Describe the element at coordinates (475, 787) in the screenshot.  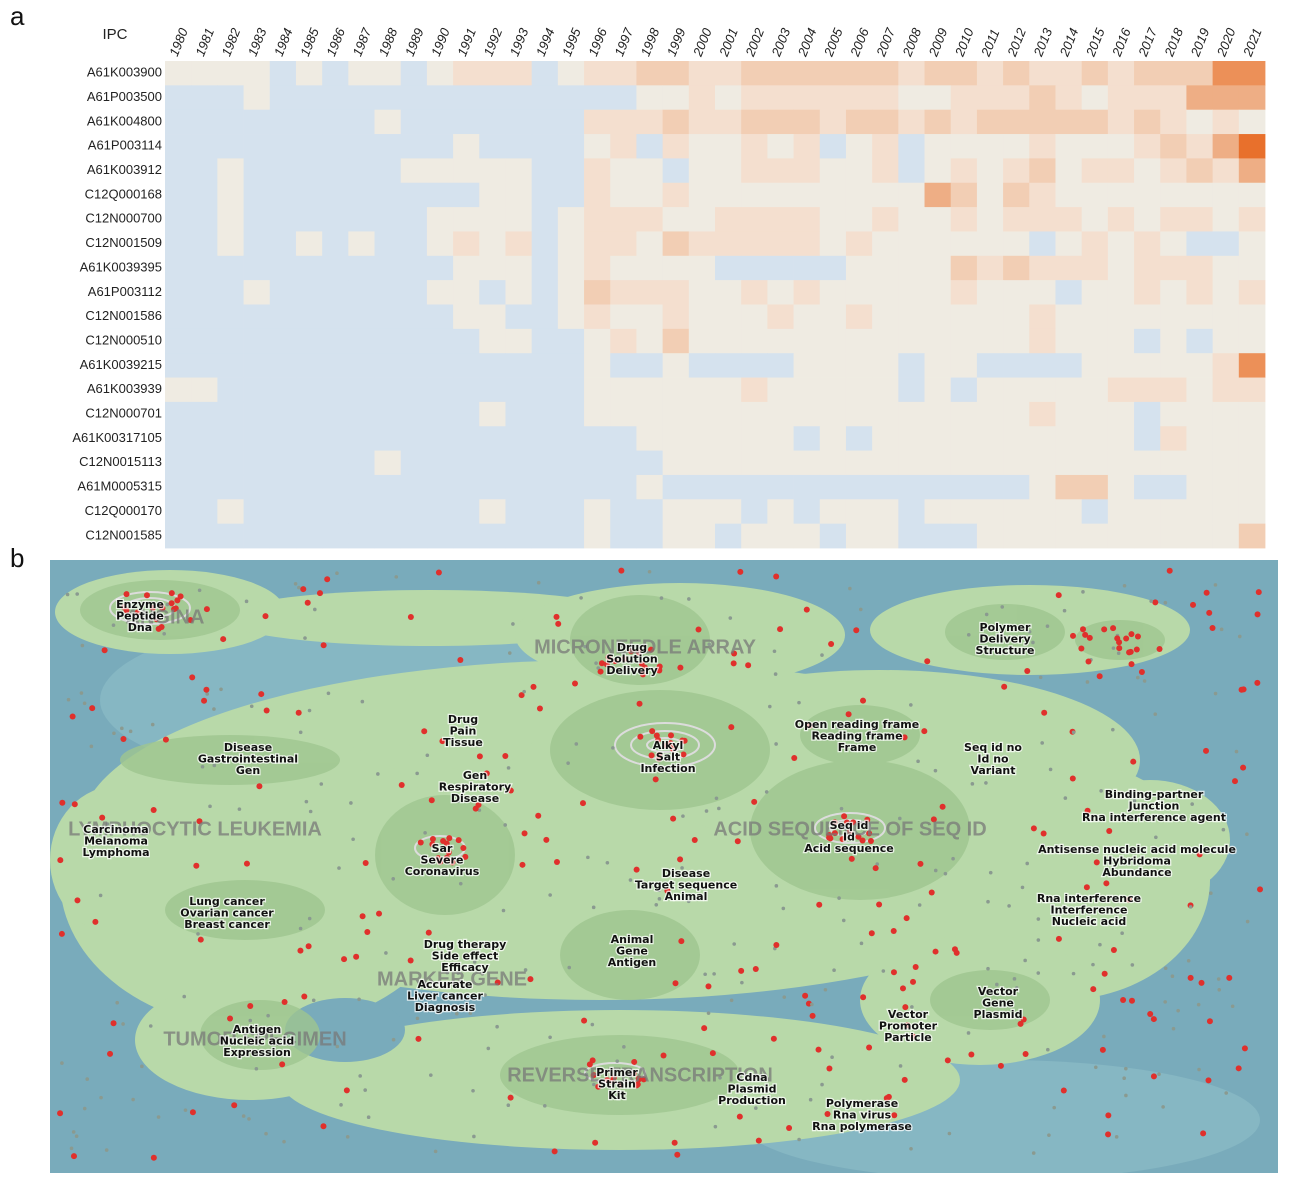
I see `cluster-term: Respiratory` at that location.